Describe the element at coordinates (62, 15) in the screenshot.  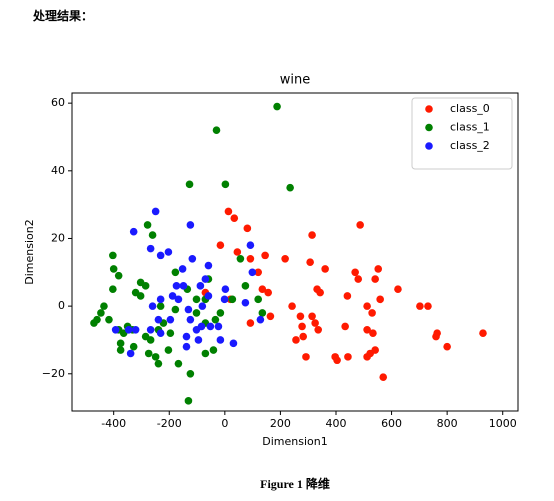
I see `heading: 处理结果：` at that location.